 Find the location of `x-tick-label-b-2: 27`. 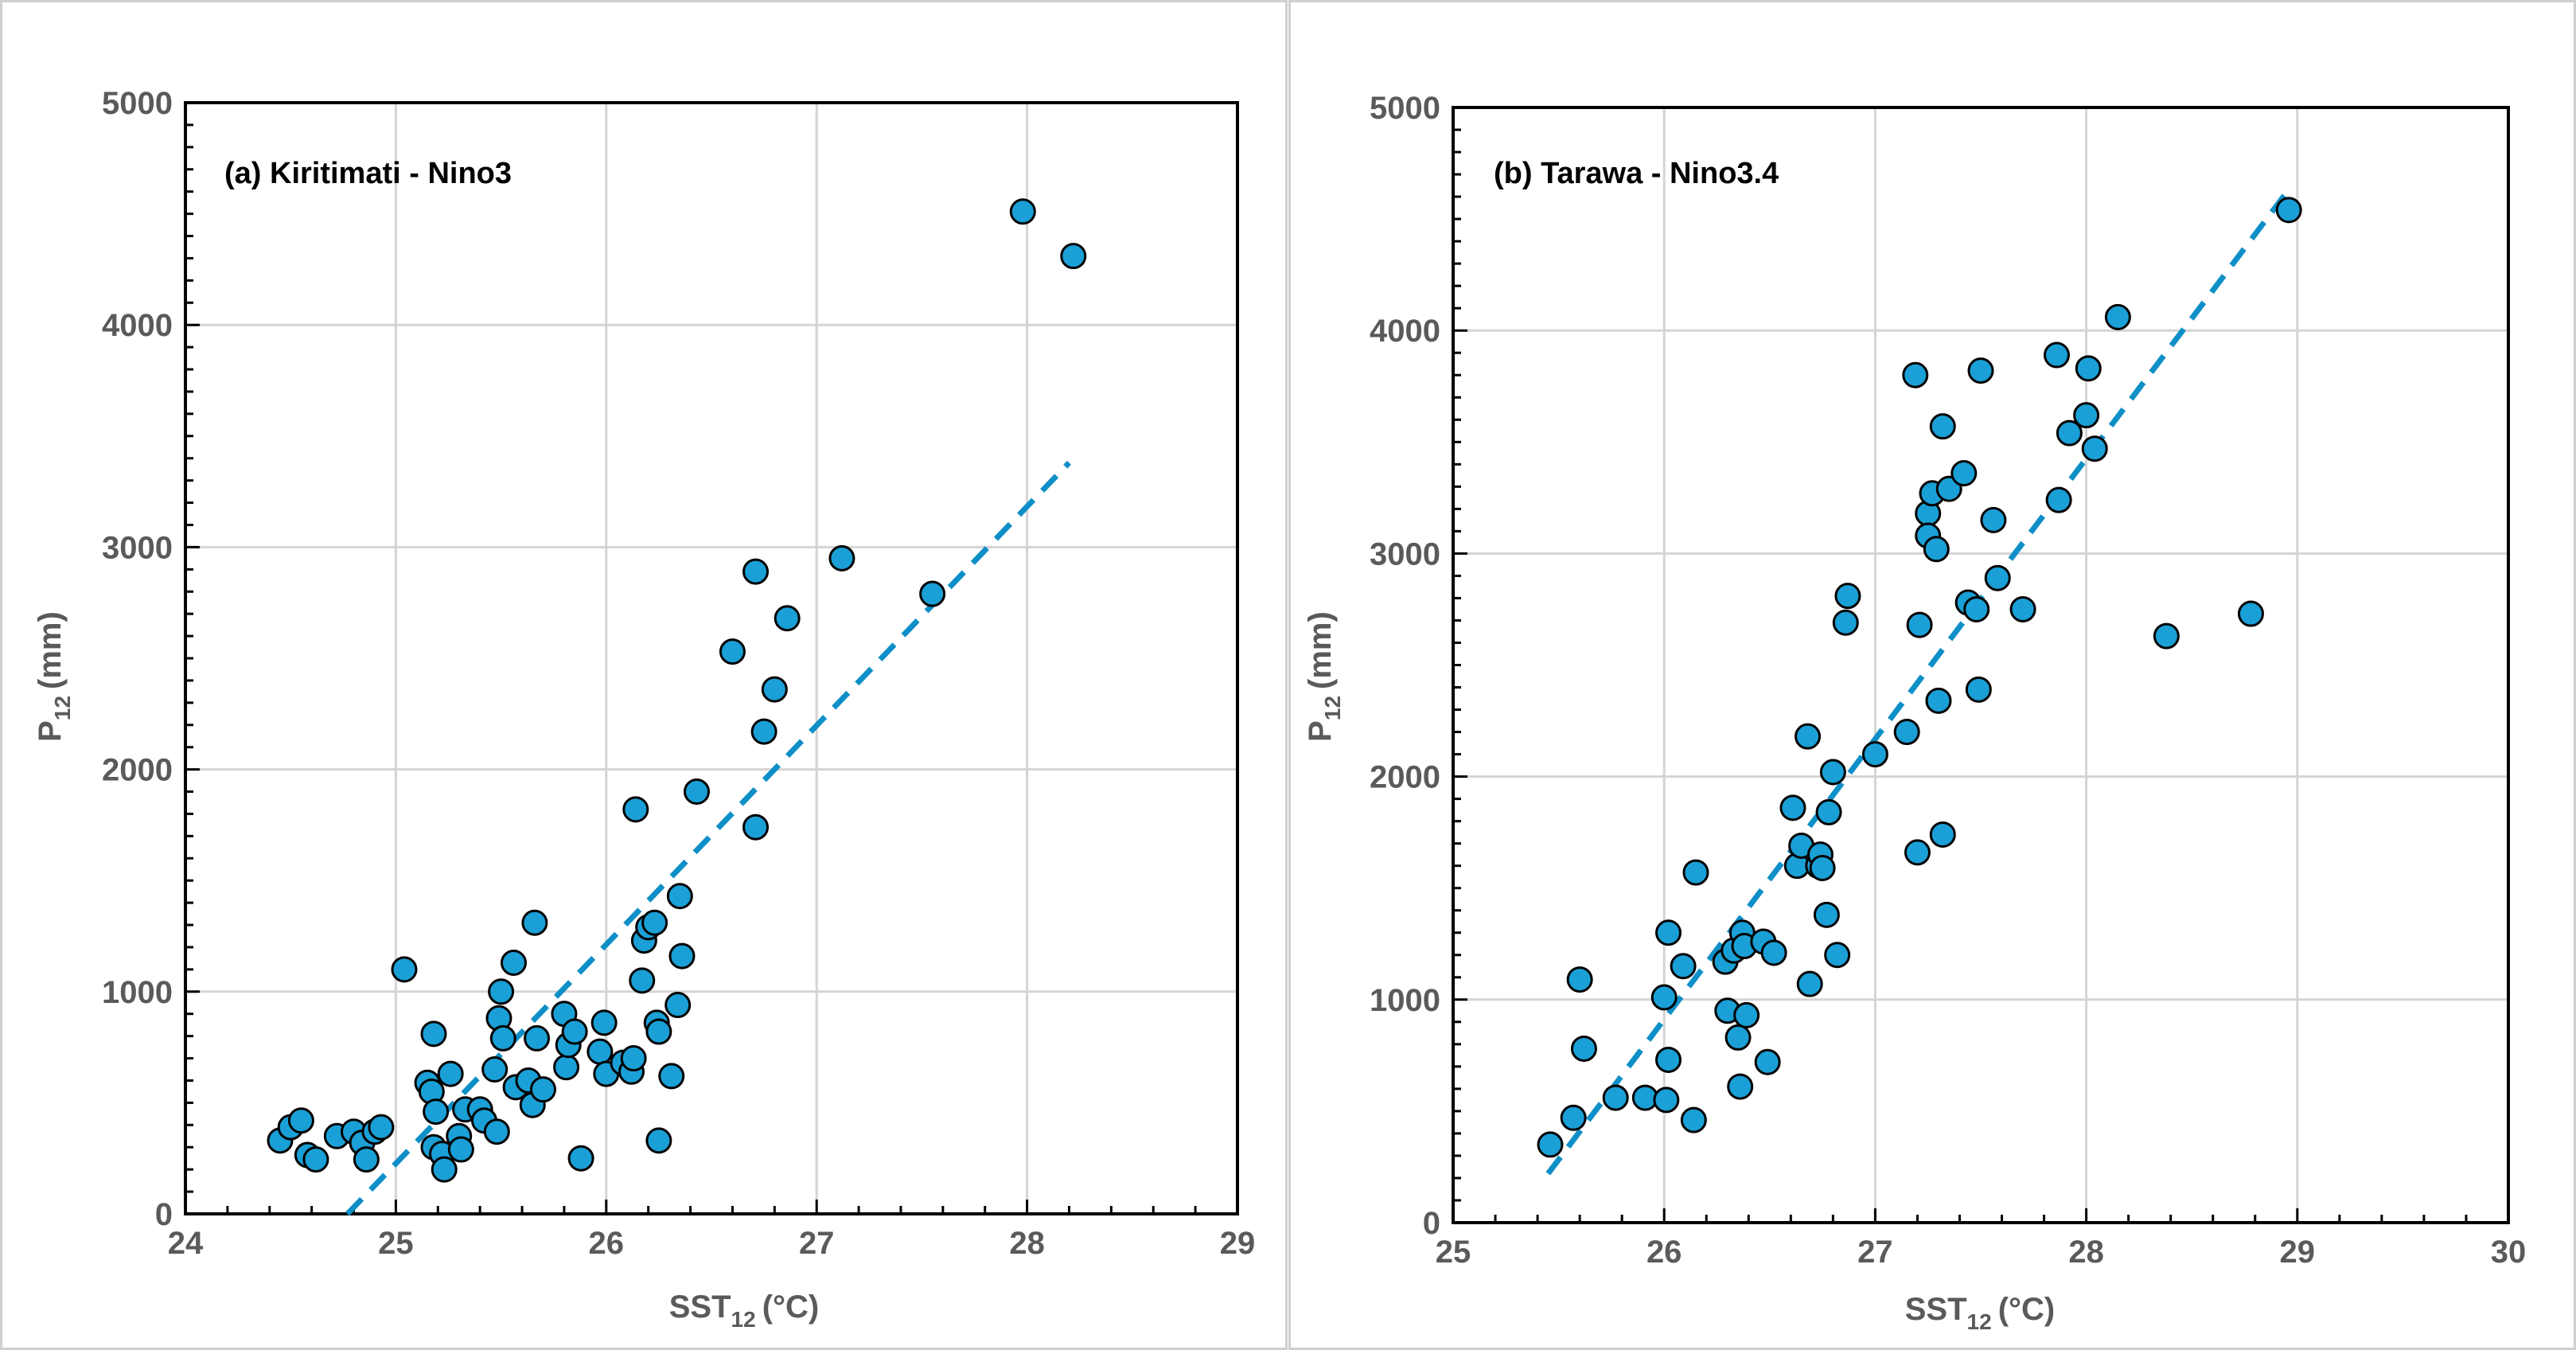

x-tick-label-b-2: 27 is located at coordinates (1875, 1252).